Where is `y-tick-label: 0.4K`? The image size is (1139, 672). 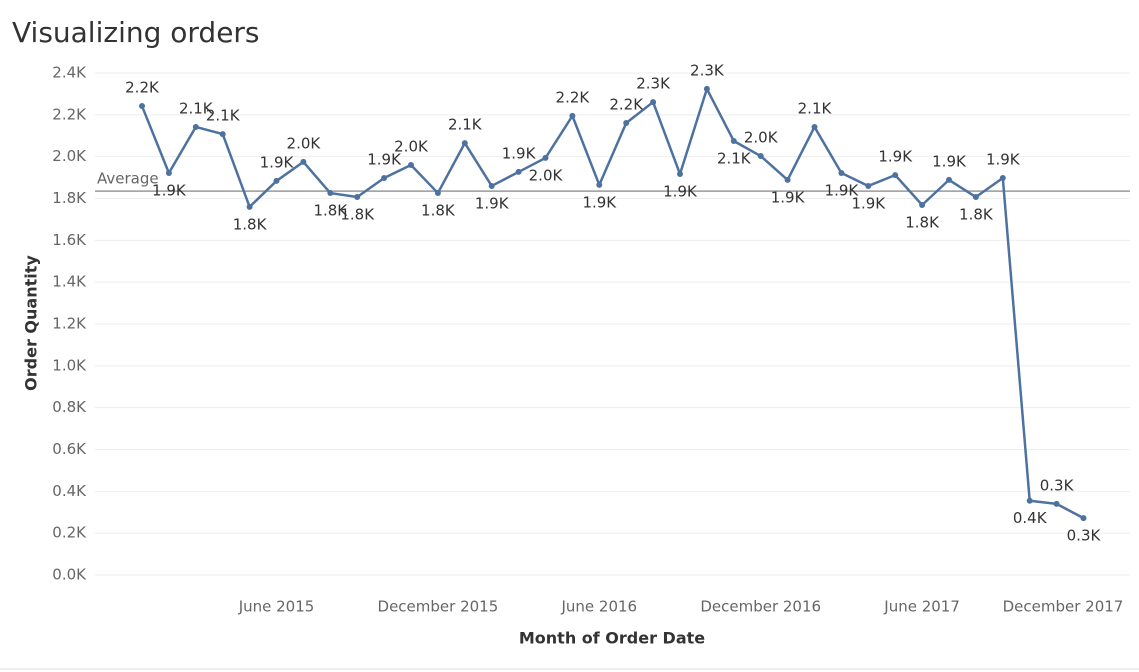 y-tick-label: 0.4K is located at coordinates (69, 491).